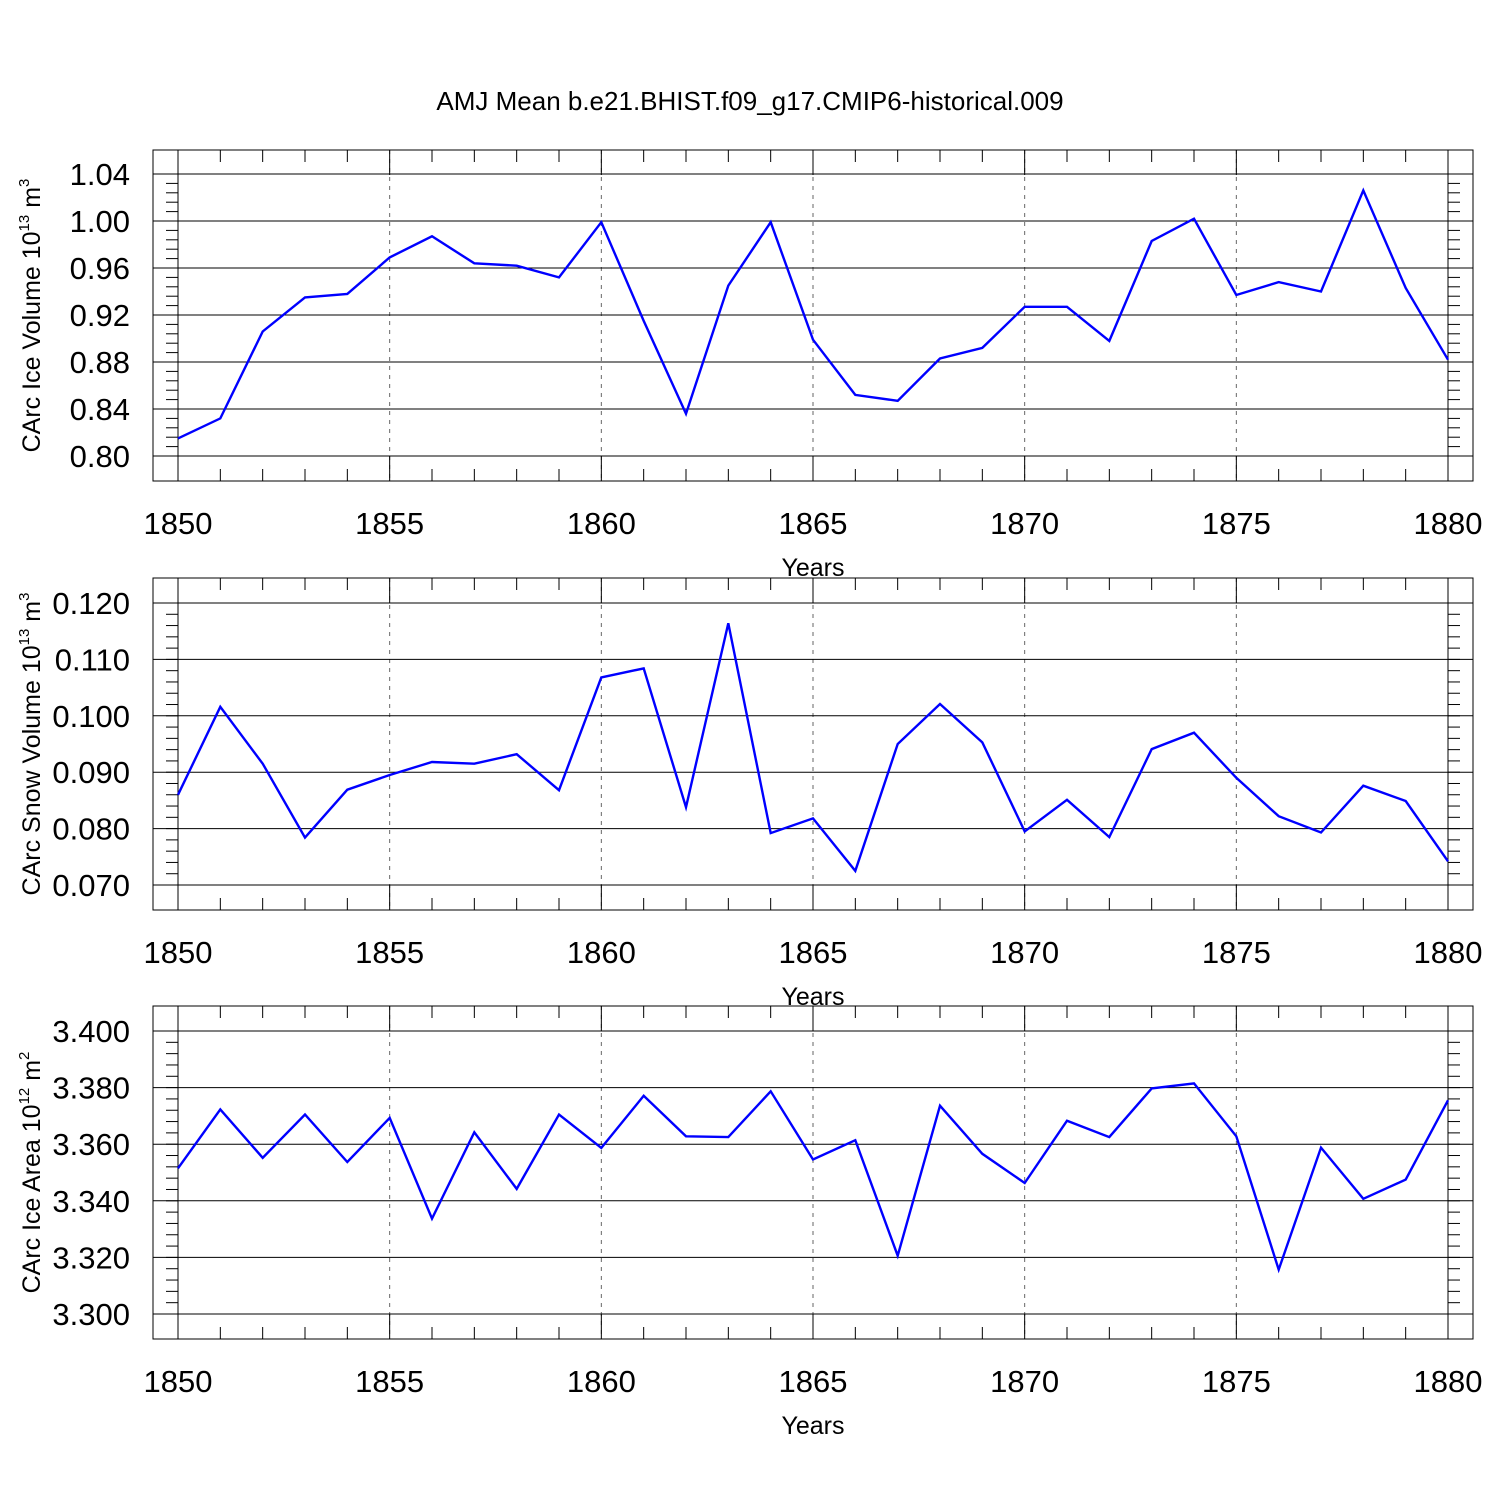  Describe the element at coordinates (91, 1314) in the screenshot. I see `y-tick-label: 3.300` at that location.